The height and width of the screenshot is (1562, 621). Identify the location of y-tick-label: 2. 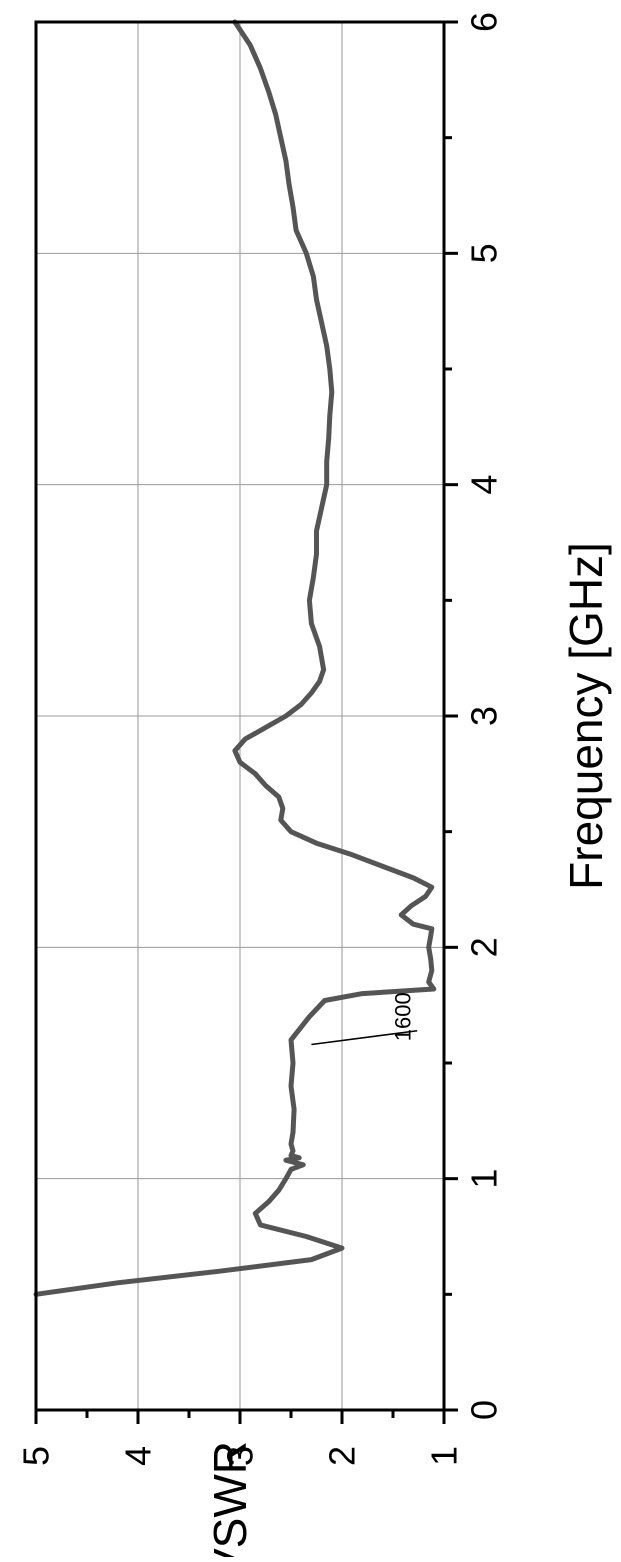
(342, 1456).